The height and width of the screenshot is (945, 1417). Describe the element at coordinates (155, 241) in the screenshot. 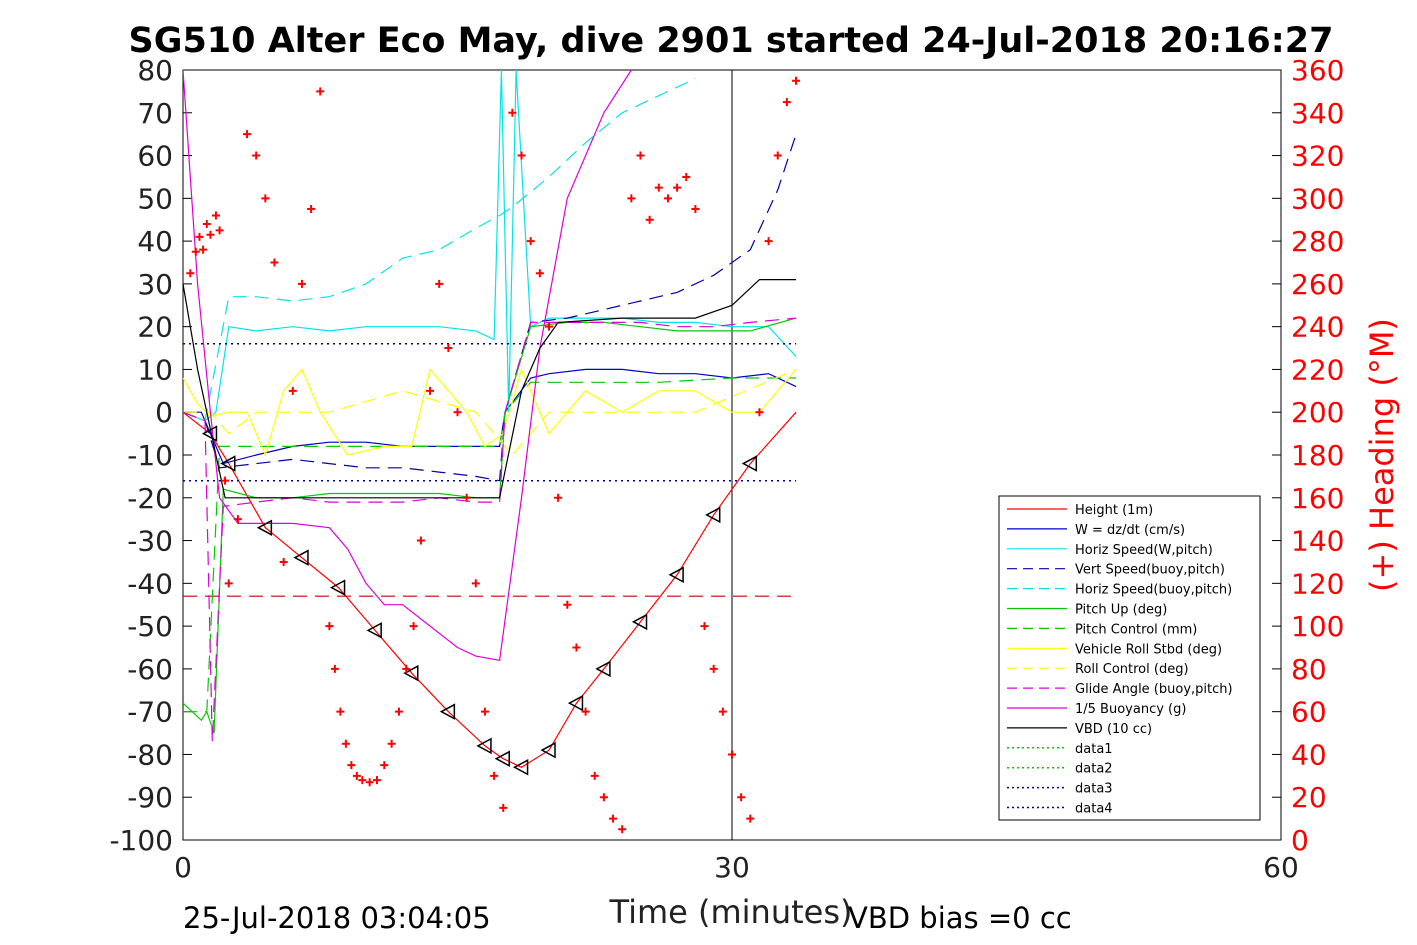

I see `left-tick-label: 40` at that location.